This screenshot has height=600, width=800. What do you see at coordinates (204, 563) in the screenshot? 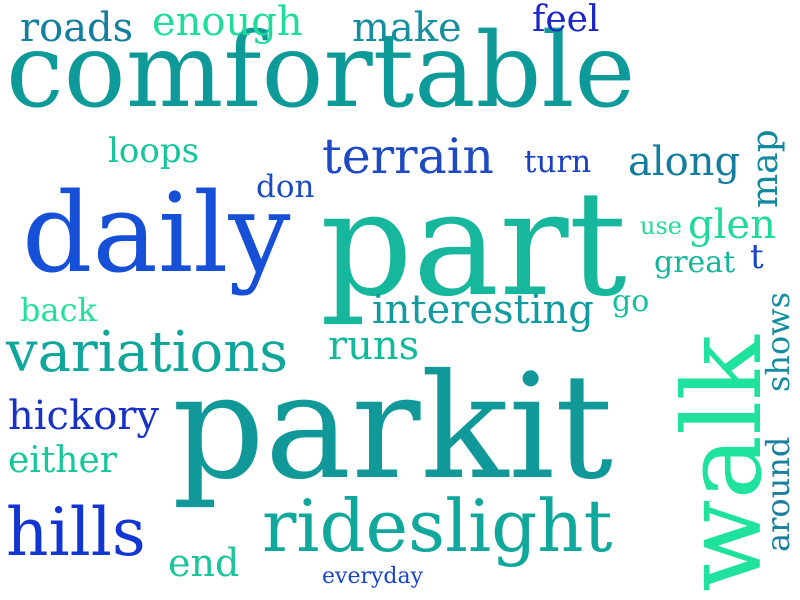
I see `word-end: end` at bounding box center [204, 563].